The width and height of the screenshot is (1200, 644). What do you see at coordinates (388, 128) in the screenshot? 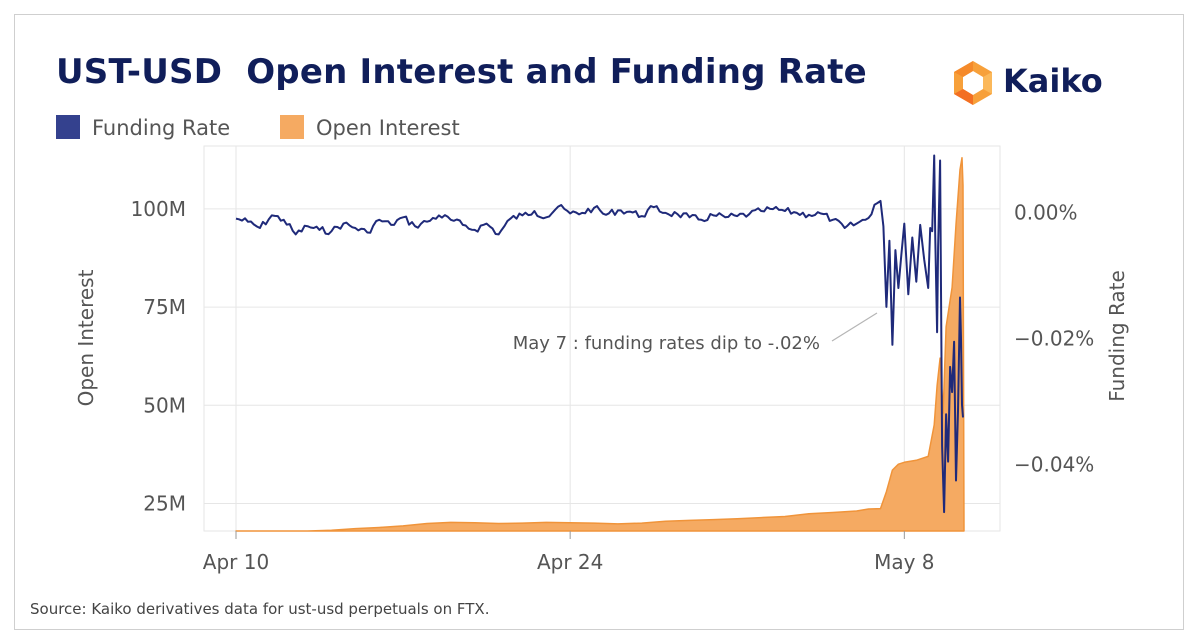
I see `legend-label-open-interest: Open Interest` at bounding box center [388, 128].